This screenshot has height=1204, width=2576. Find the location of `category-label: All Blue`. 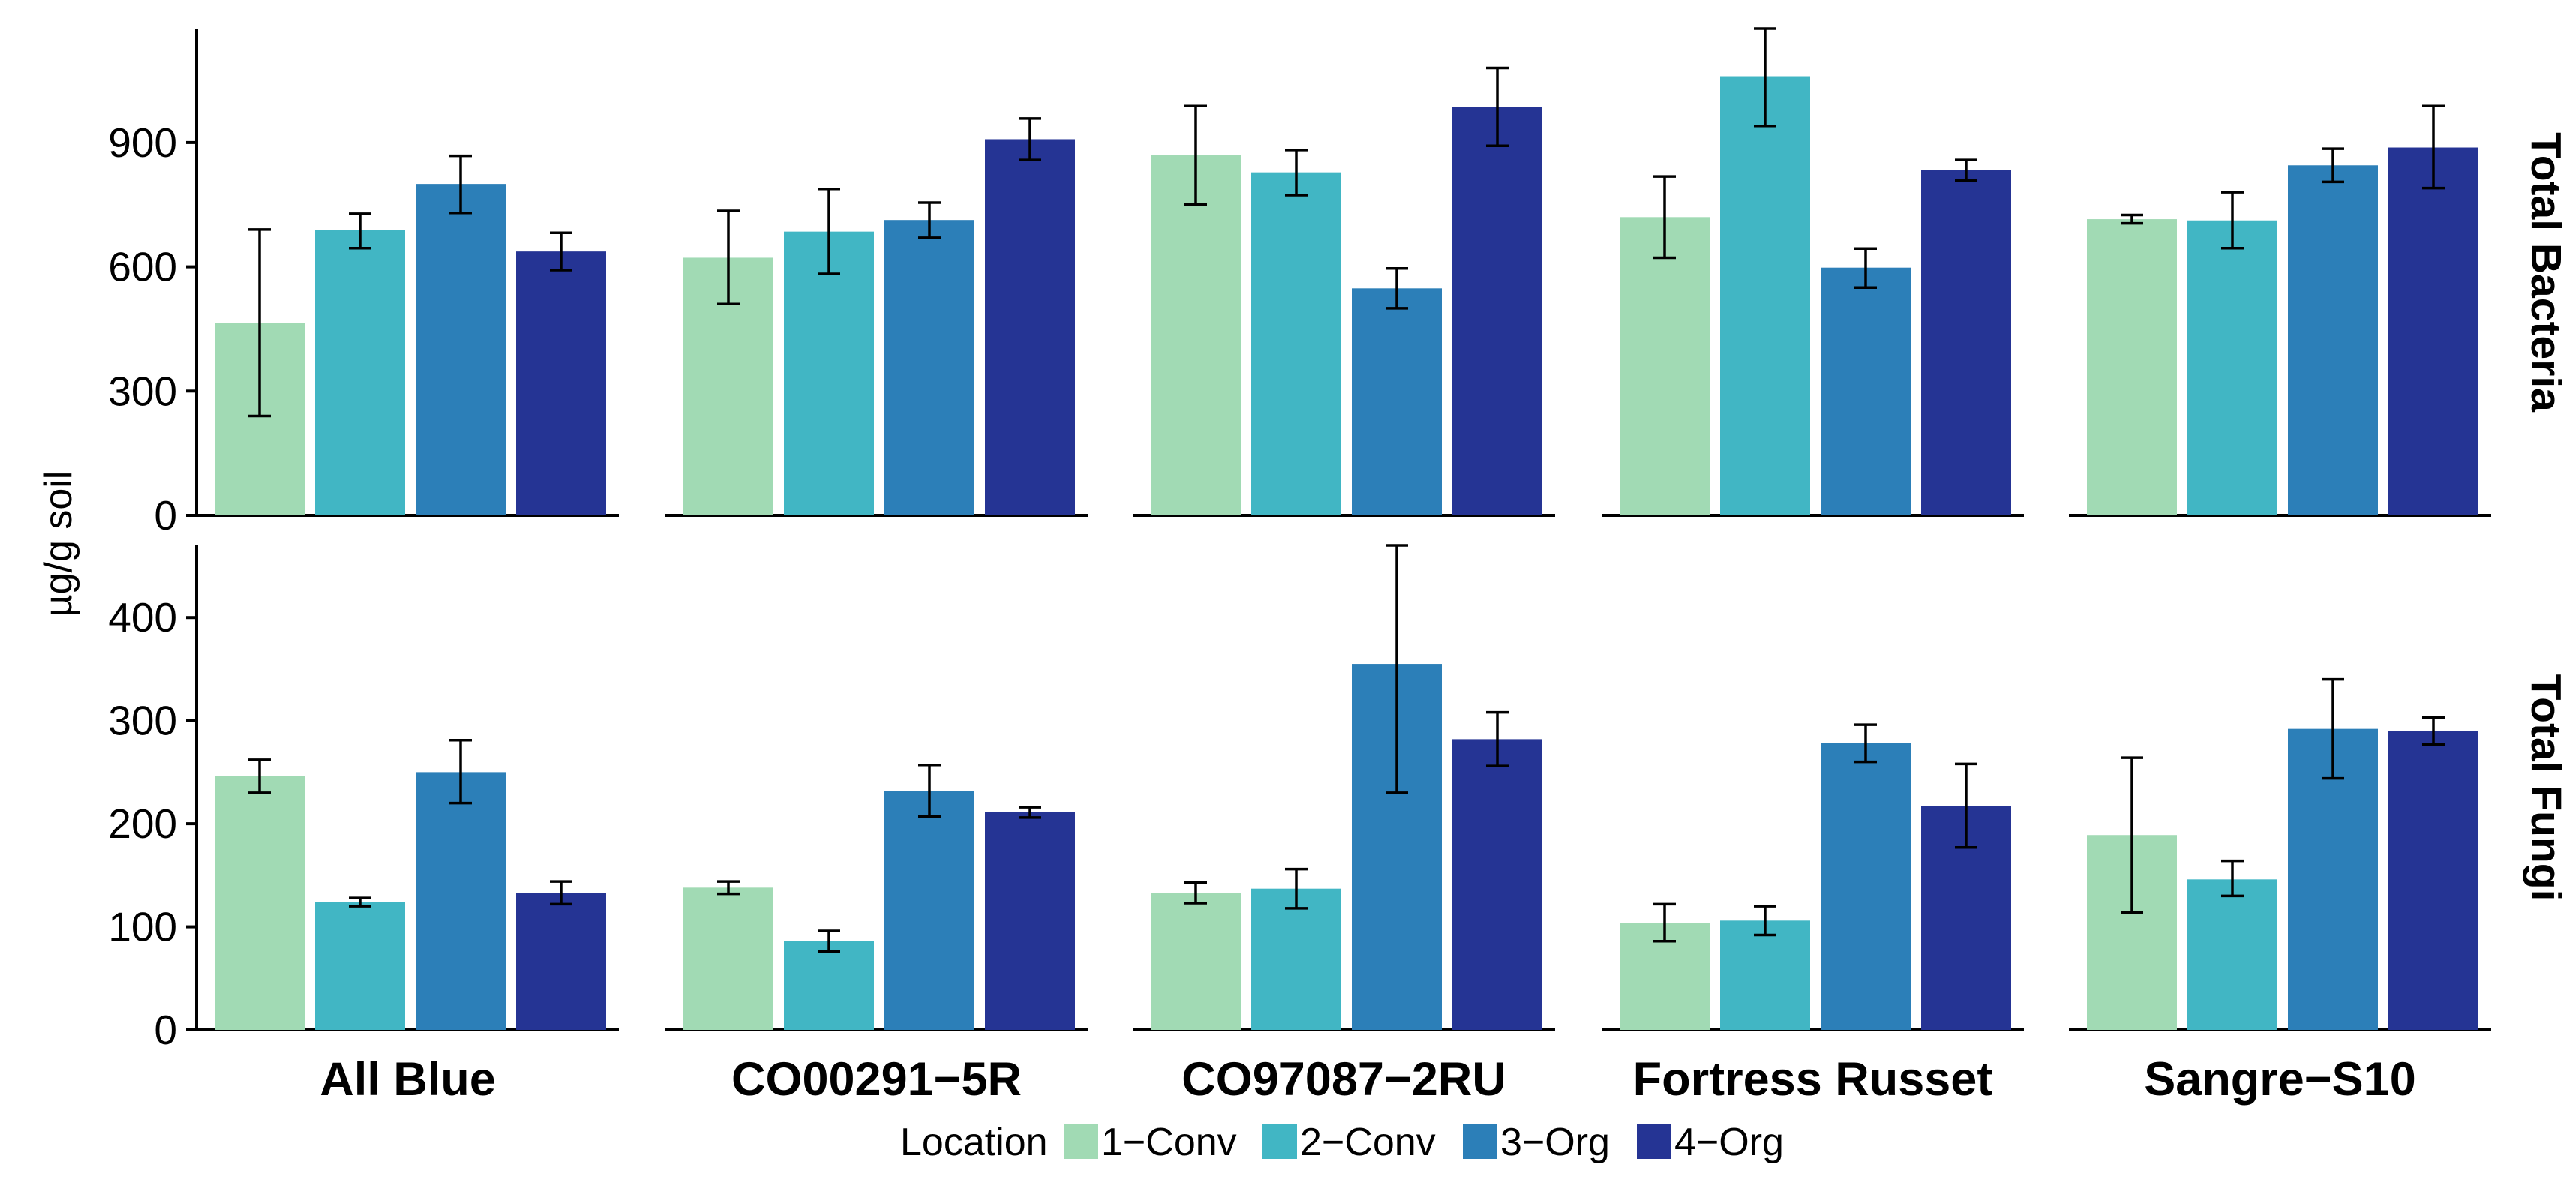

category-label: All Blue is located at coordinates (408, 1079).